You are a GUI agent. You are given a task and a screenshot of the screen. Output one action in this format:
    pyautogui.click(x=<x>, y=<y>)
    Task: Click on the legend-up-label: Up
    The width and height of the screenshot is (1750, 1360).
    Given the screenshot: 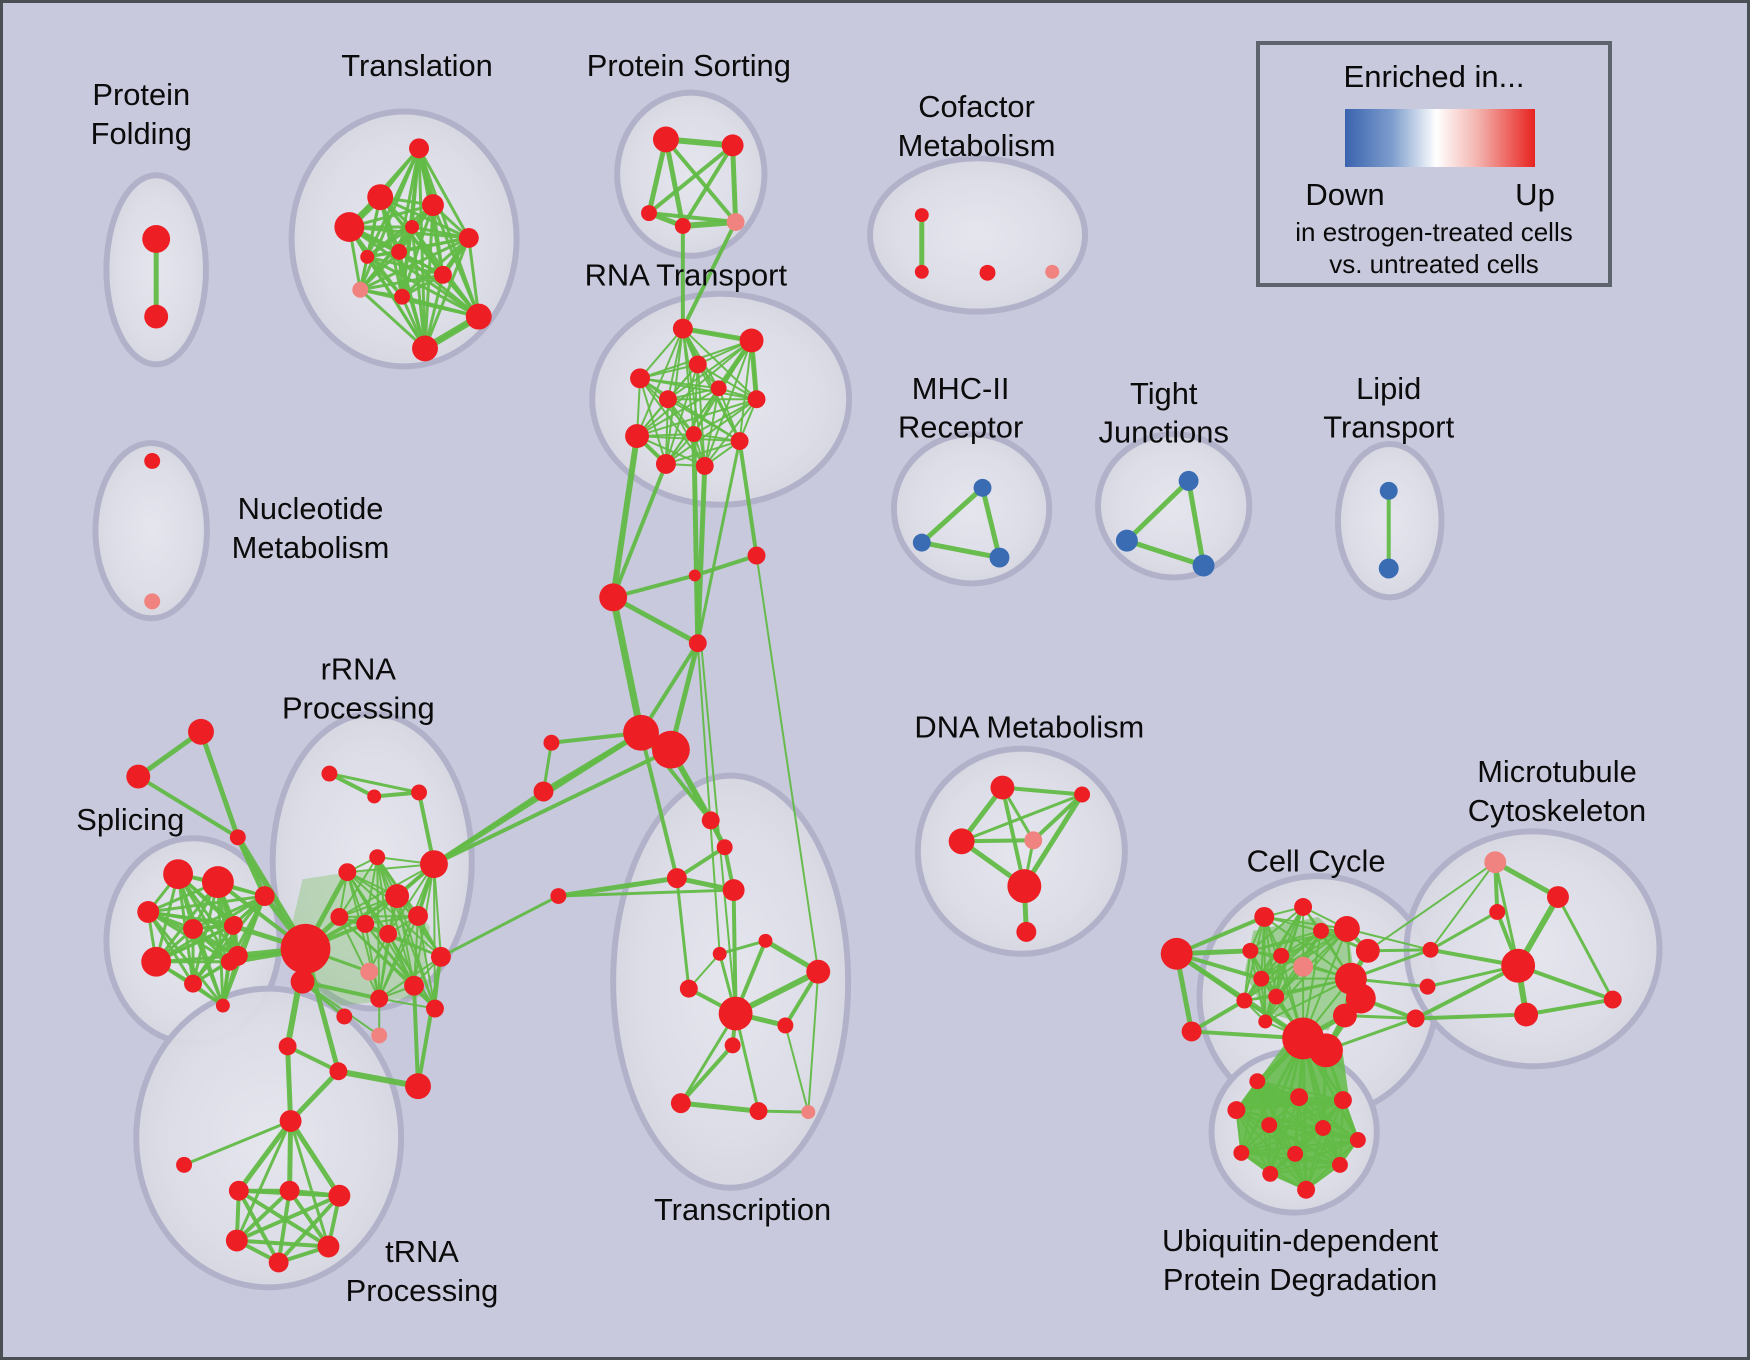 What is the action you would take?
    pyautogui.click(x=1535, y=194)
    